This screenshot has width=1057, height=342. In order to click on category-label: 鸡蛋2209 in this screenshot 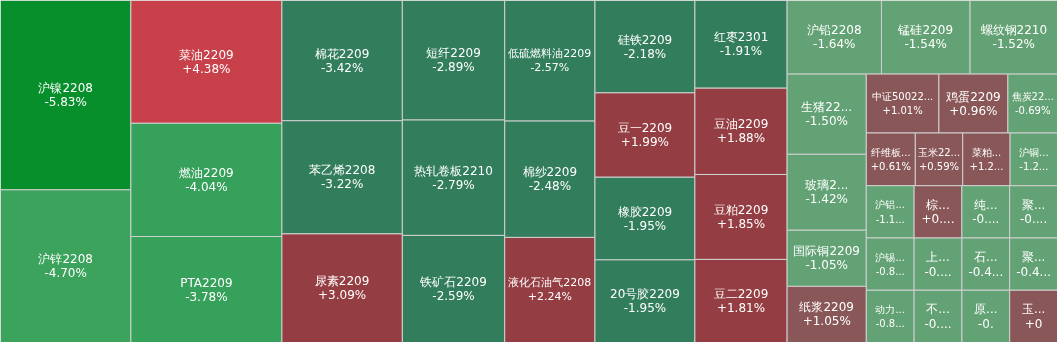, I will do `click(973, 96)`.